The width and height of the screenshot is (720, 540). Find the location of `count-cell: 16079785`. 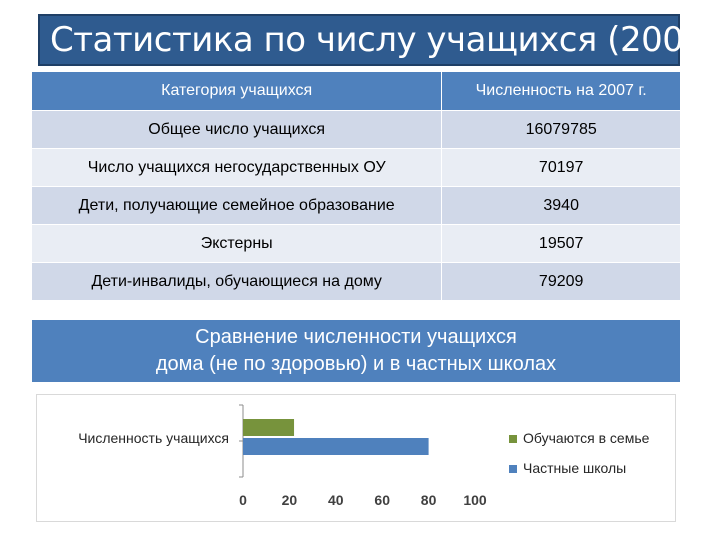

count-cell: 16079785 is located at coordinates (560, 129).